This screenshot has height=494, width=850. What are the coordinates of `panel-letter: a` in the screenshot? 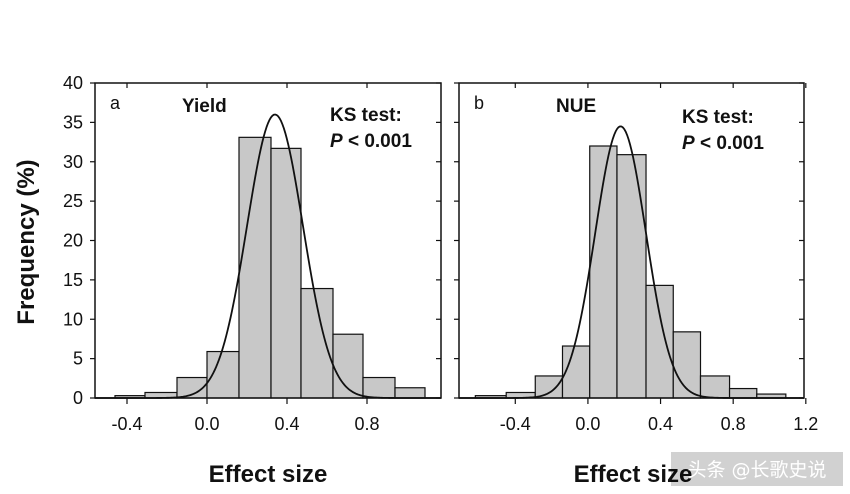 It's located at (115, 103).